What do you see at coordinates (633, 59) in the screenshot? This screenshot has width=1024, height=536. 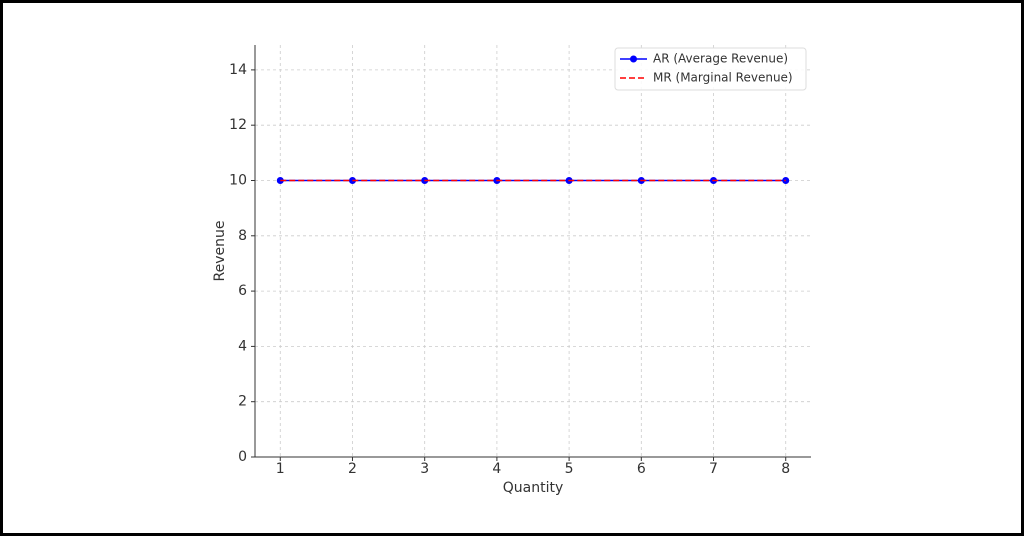 I see `legend-marker` at bounding box center [633, 59].